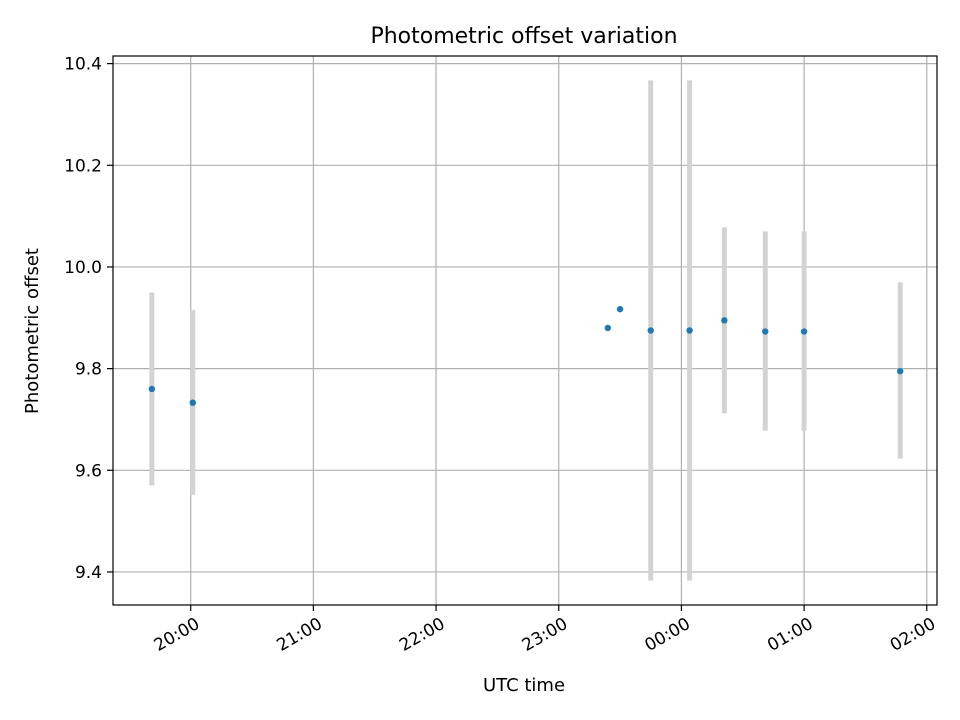 The height and width of the screenshot is (720, 960). Describe the element at coordinates (667, 635) in the screenshot. I see `x-tick-label: 00:00` at that location.